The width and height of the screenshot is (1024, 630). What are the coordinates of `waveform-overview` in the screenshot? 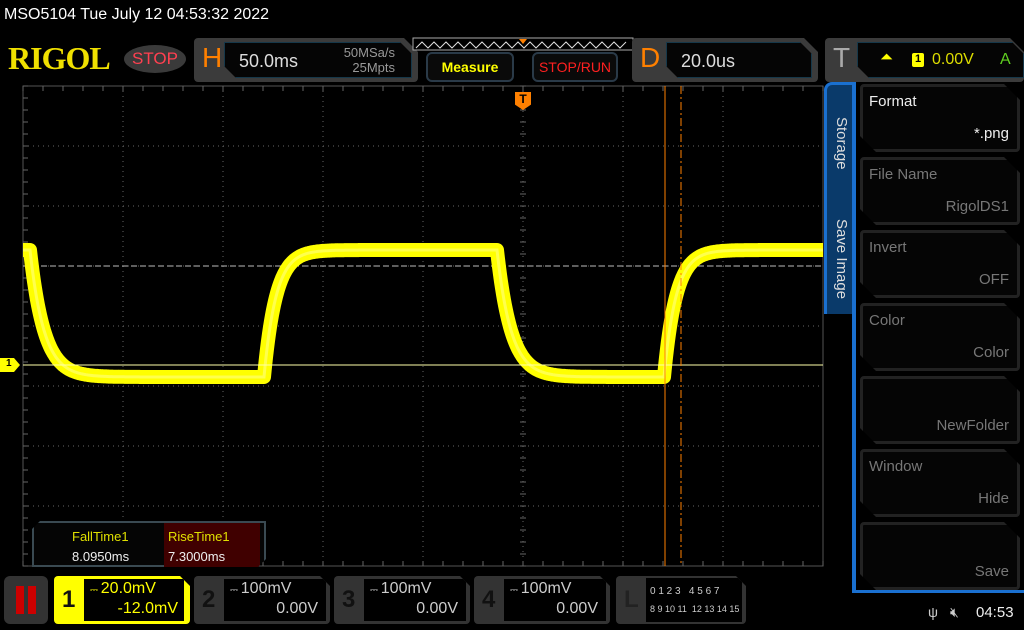 It's located at (523, 44).